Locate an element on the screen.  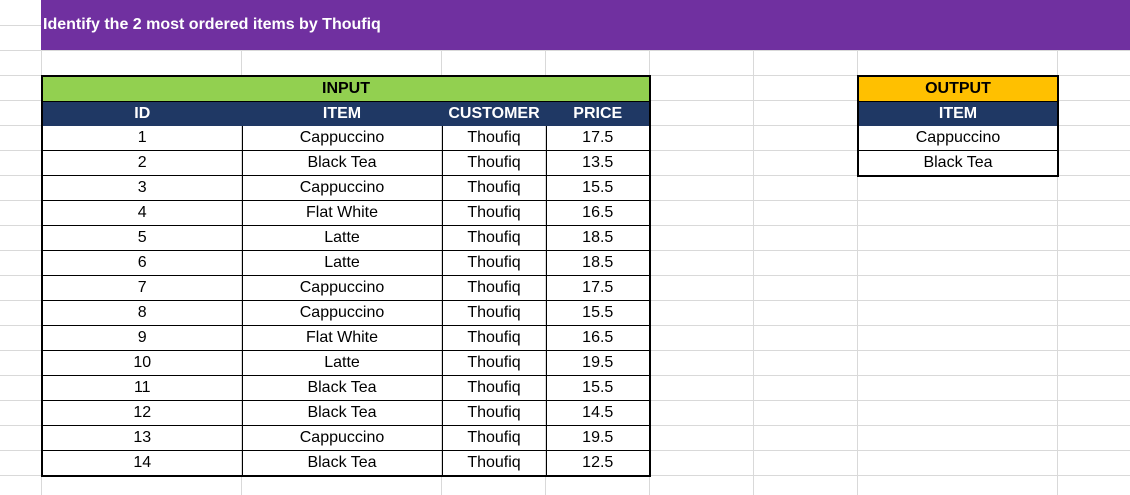
table-row: 13 Cappuccino Thoufiq 19.5 is located at coordinates (346, 438).